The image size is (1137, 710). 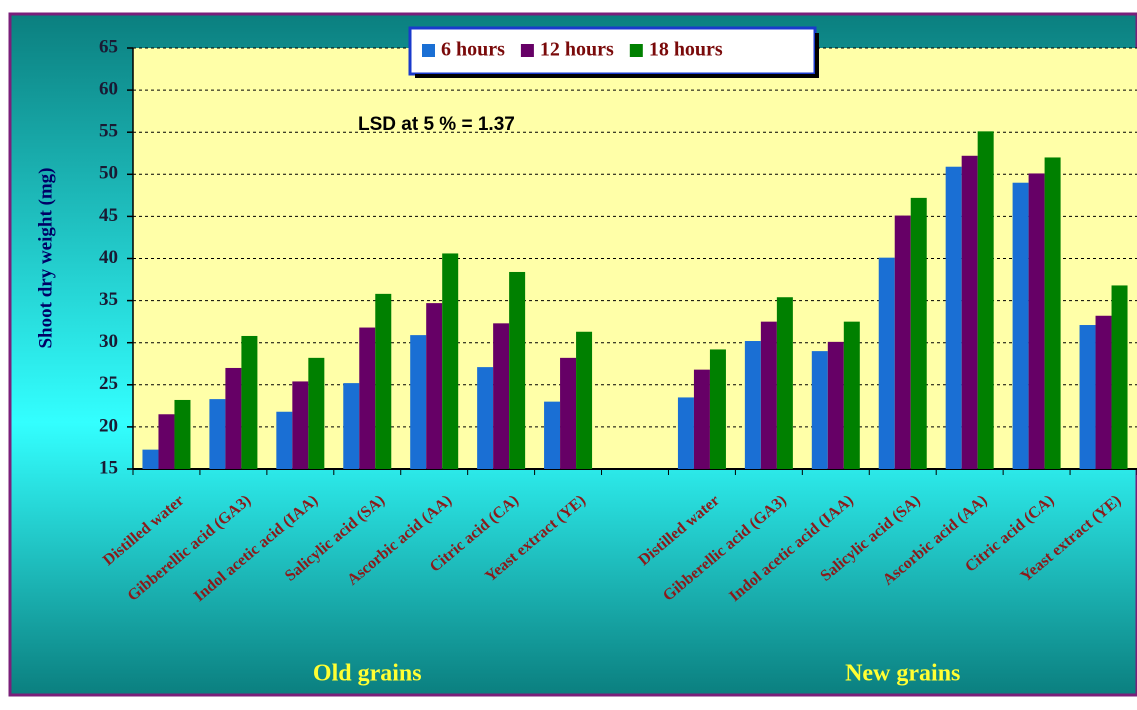 I want to click on legend-label: 18 hours, so click(x=686, y=50).